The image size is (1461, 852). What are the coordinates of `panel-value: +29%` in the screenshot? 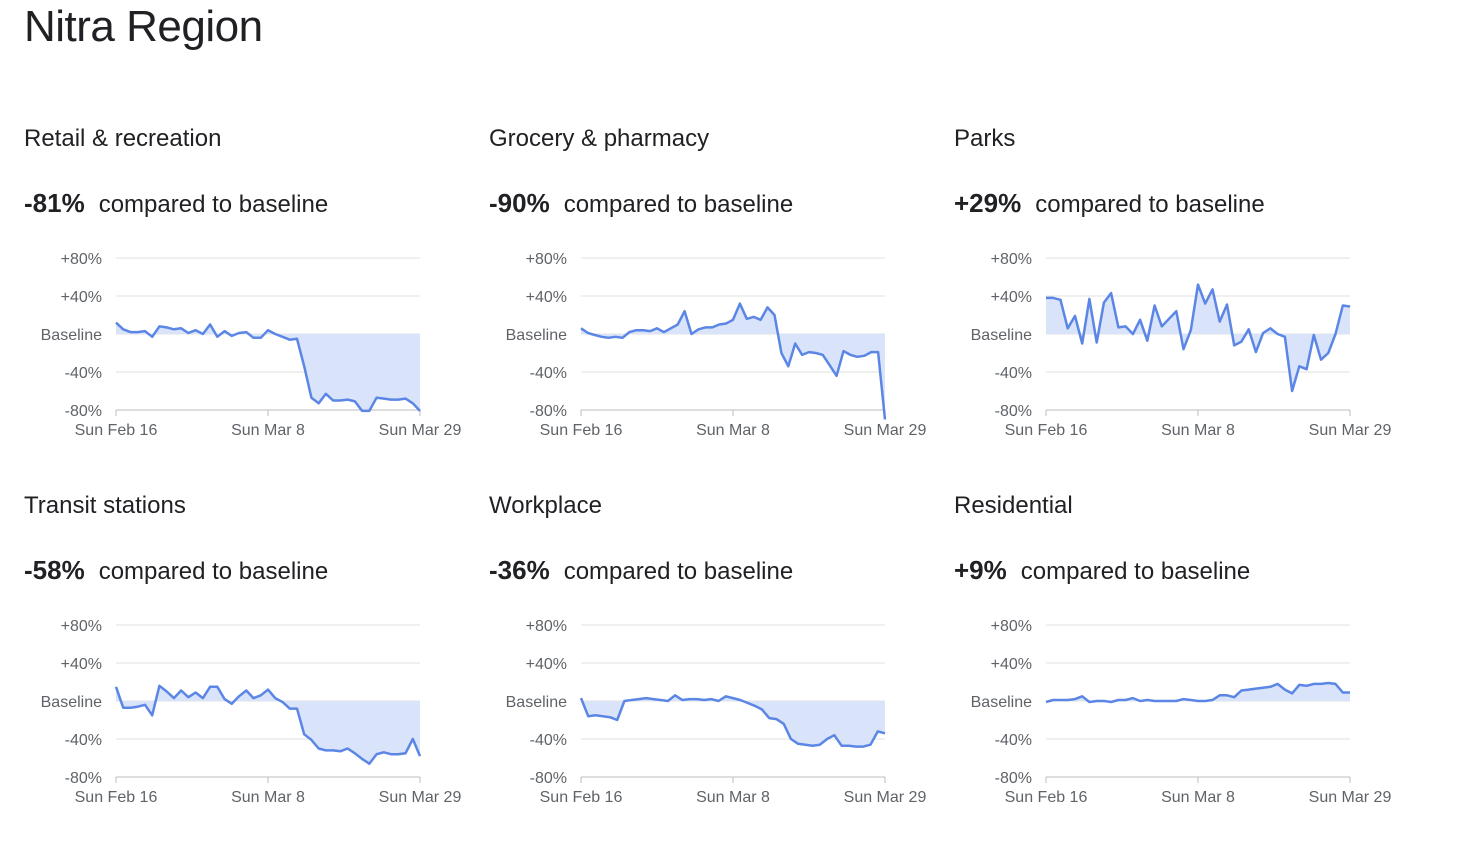 It's located at (988, 203).